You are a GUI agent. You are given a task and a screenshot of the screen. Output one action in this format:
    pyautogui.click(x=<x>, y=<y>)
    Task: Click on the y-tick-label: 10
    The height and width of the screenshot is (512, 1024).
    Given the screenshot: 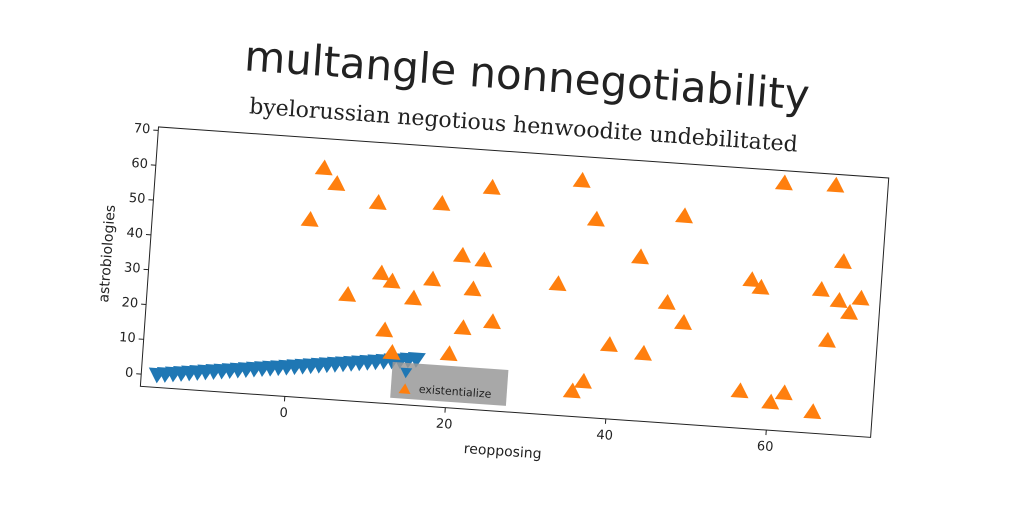 What is the action you would take?
    pyautogui.click(x=128, y=338)
    